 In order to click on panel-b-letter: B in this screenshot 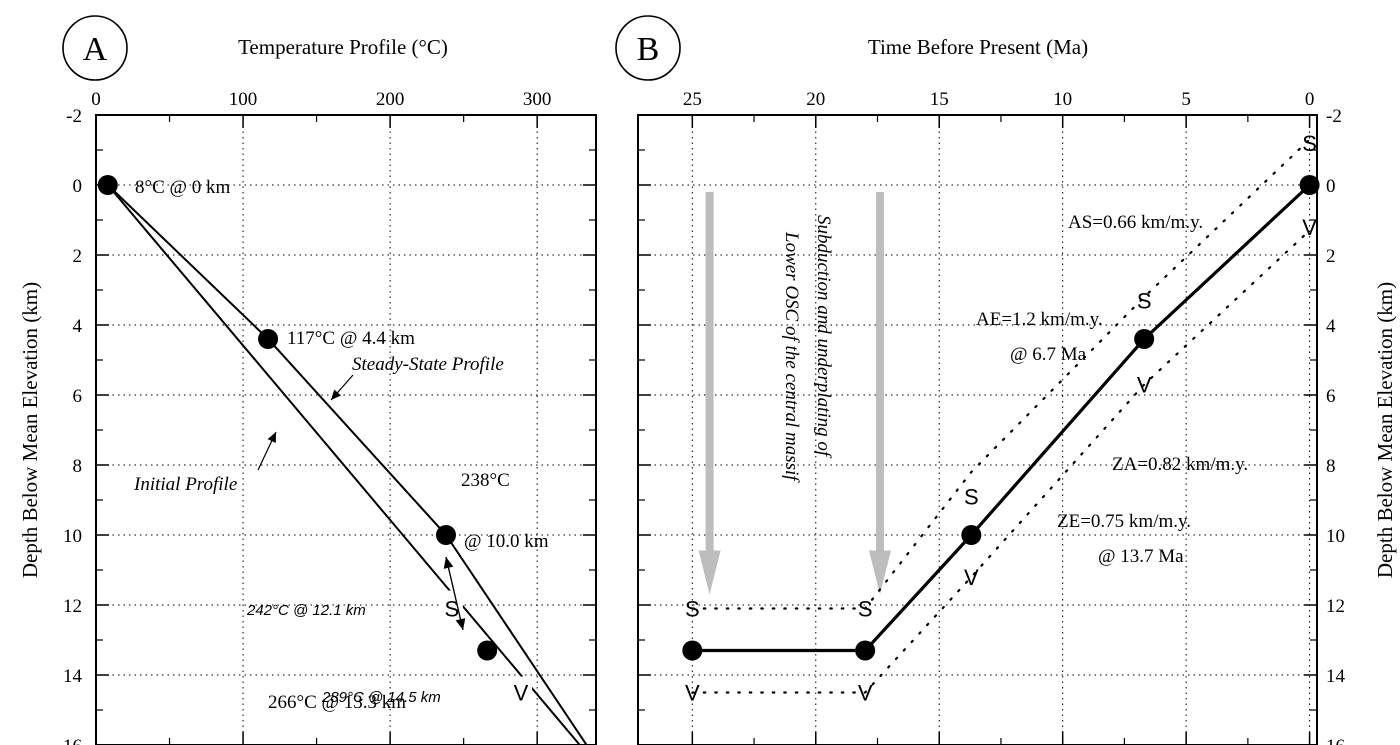, I will do `click(648, 49)`.